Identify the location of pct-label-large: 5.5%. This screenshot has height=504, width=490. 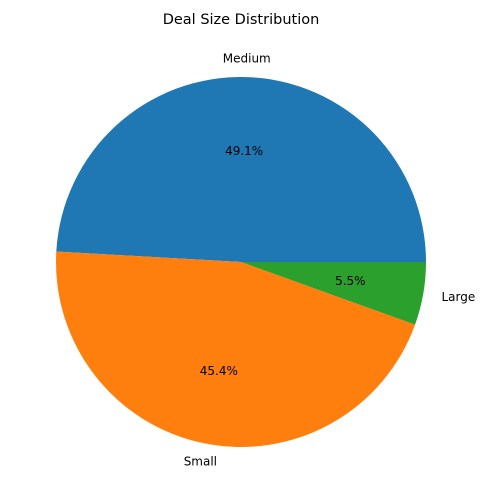
(350, 281).